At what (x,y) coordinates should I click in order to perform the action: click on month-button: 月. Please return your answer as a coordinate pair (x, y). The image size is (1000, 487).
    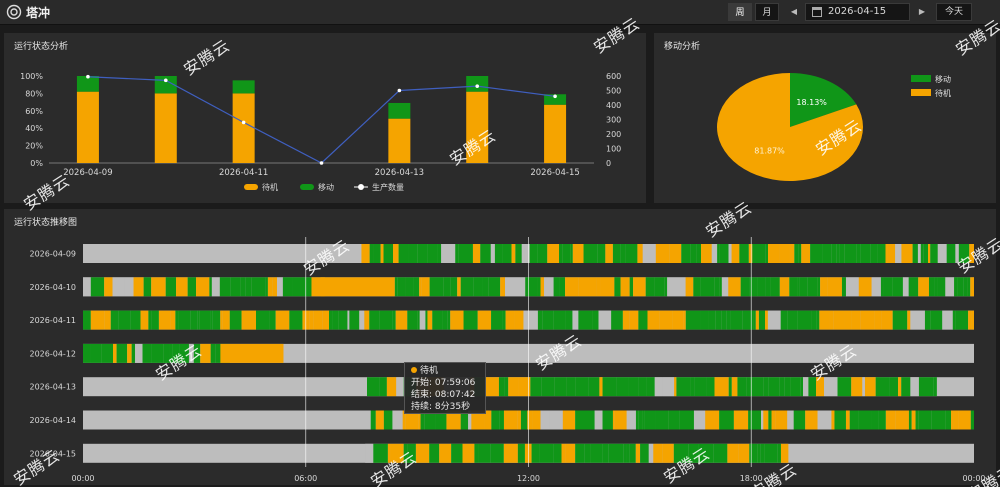
    Looking at the image, I should click on (767, 12).